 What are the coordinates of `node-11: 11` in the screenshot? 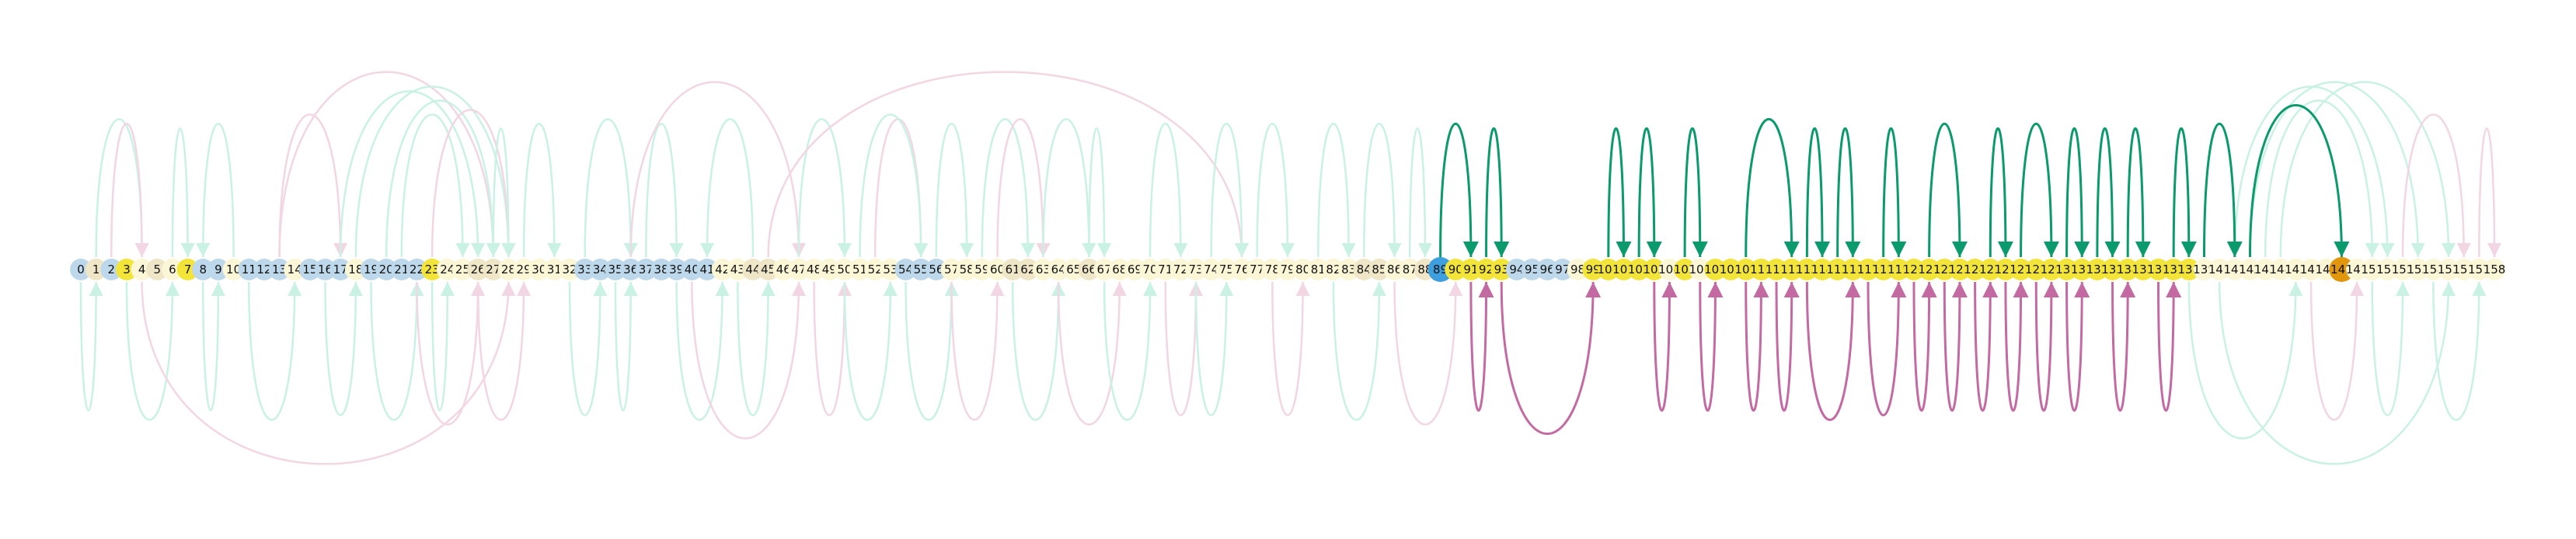 It's located at (249, 269).